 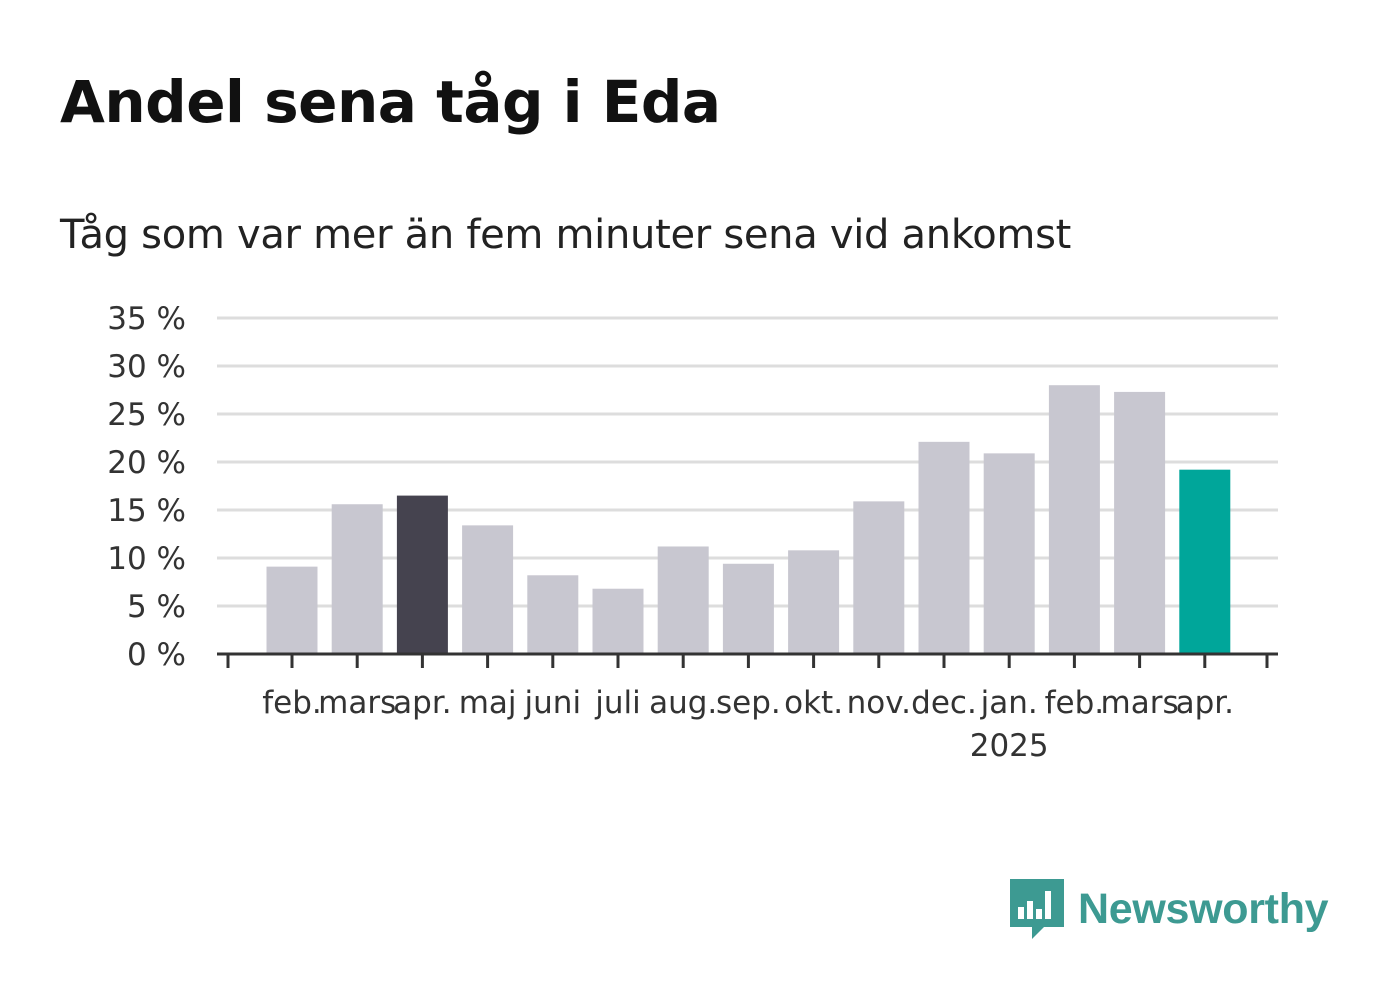 What do you see at coordinates (1203, 908) in the screenshot?
I see `brand-name: Newsworthy` at bounding box center [1203, 908].